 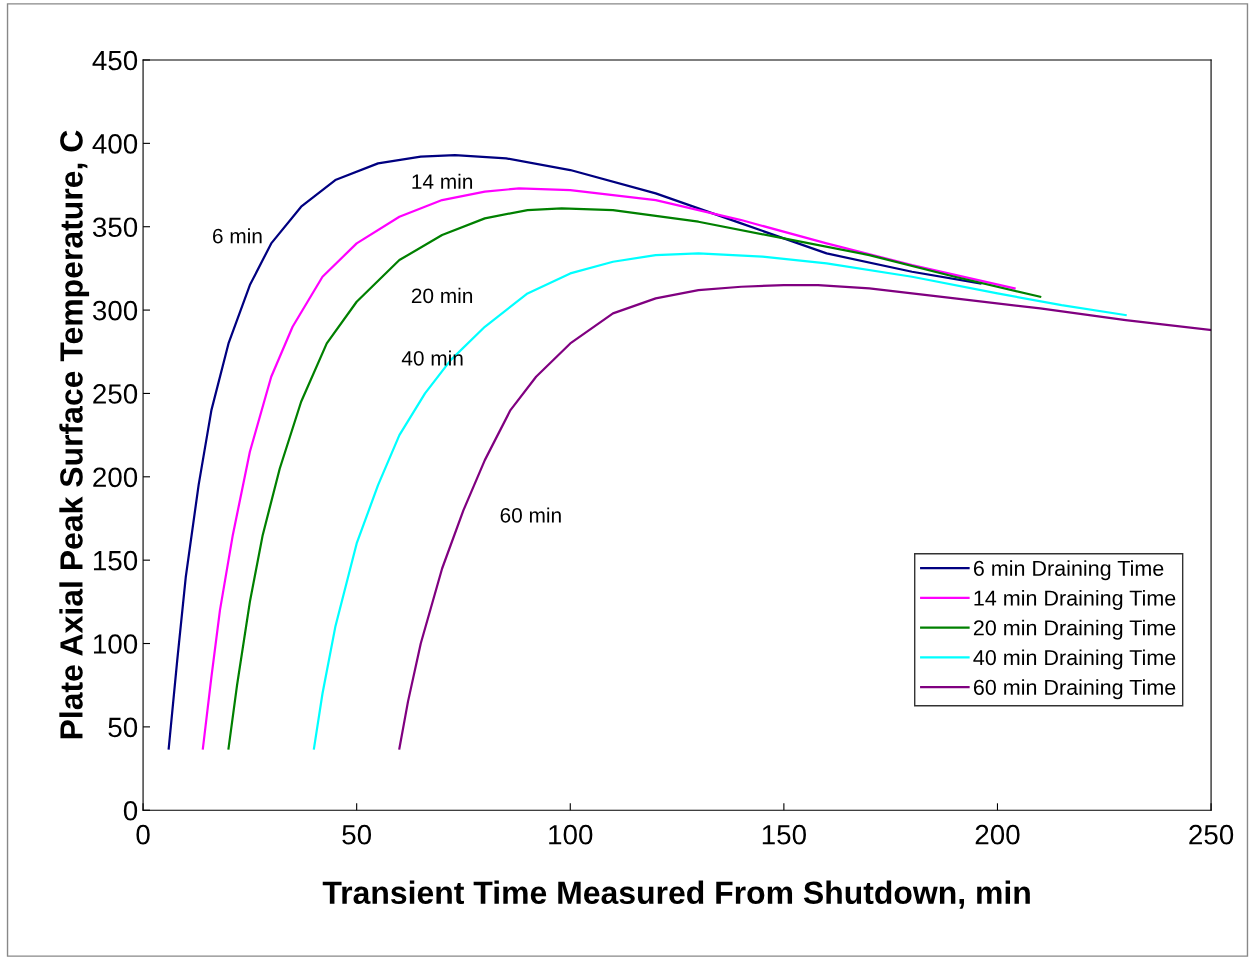 I want to click on annotation: 14 min, so click(x=442, y=181).